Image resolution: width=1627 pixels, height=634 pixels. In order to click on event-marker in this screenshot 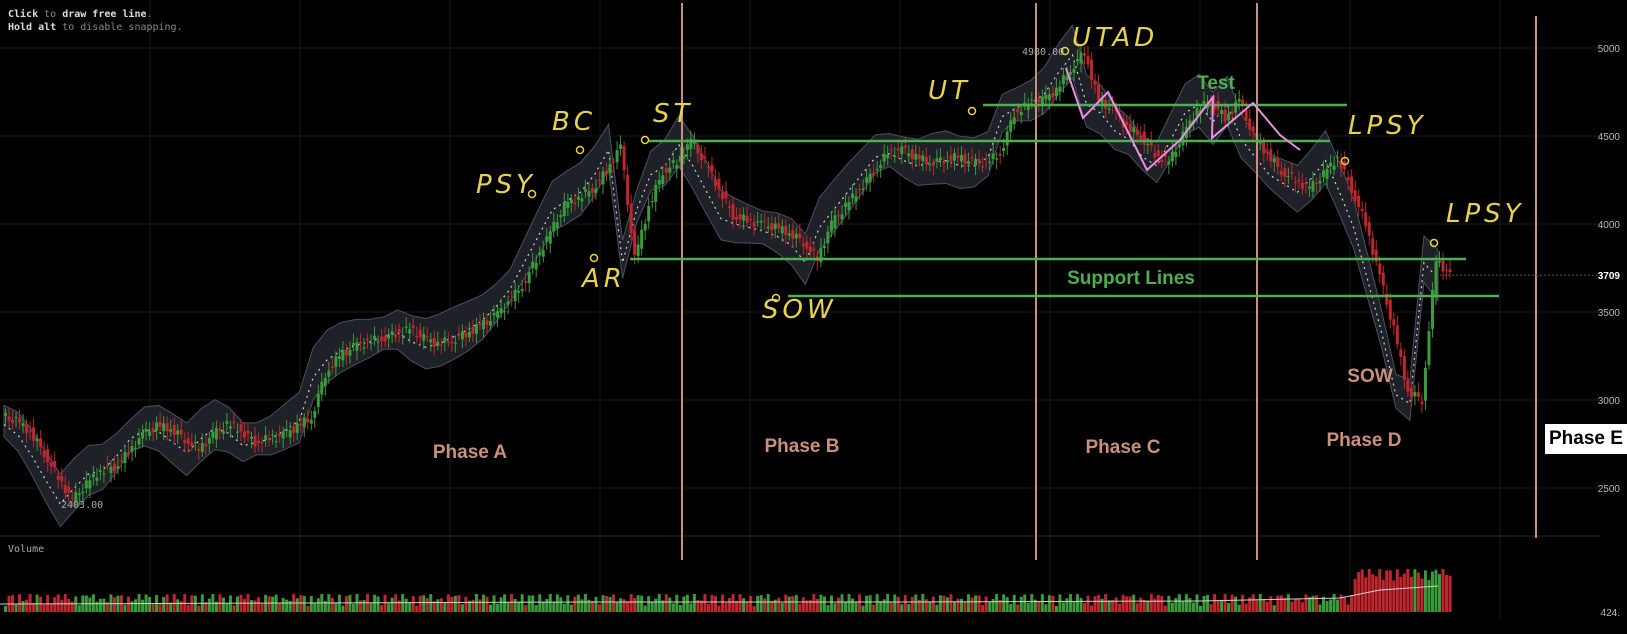, I will do `click(580, 150)`.